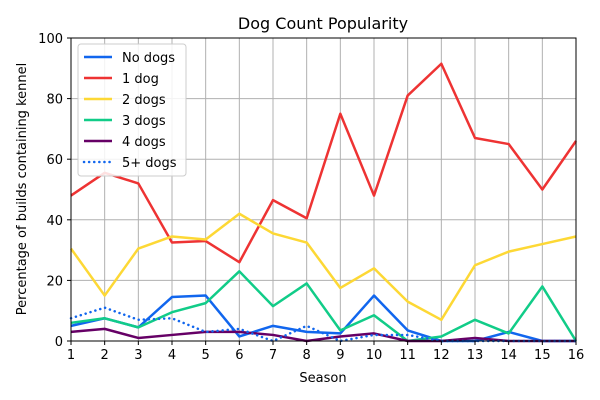  I want to click on x-tick-label: 4, so click(172, 355).